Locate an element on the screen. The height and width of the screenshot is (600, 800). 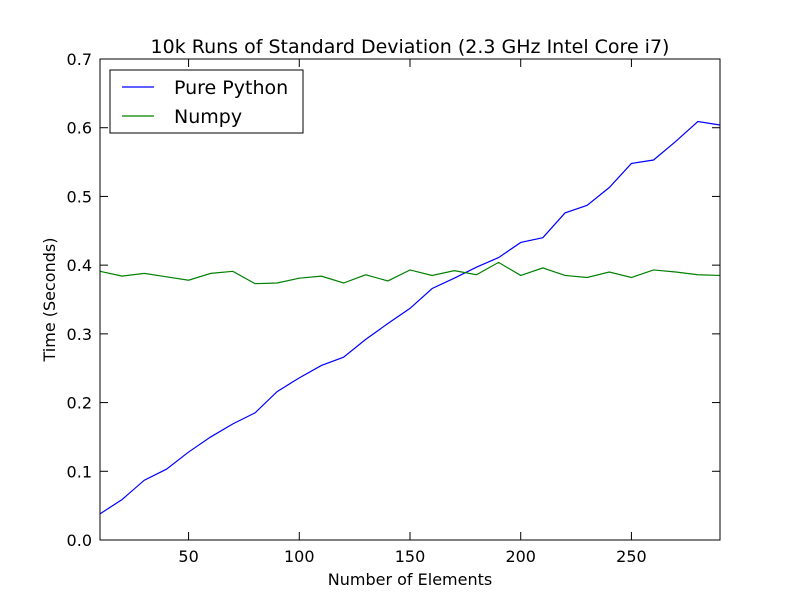
x-tick-label: 50 is located at coordinates (188, 556).